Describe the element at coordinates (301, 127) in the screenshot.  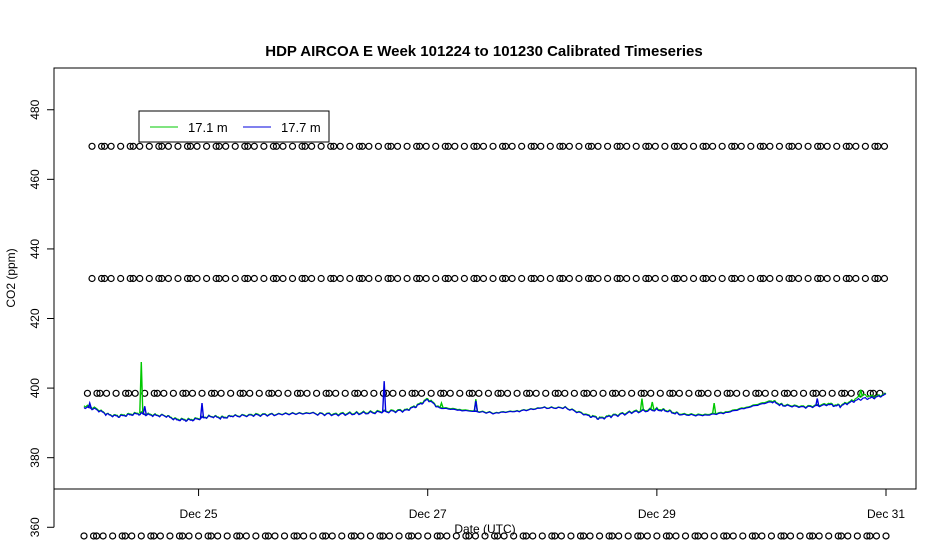
I see `legend-label-17-7-m: 17.7 m` at that location.